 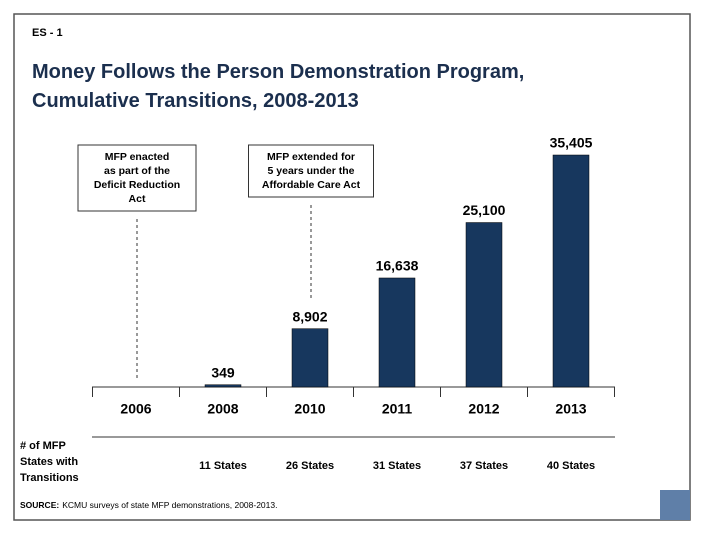 I want to click on x-tick-label: 2011, so click(x=397, y=409).